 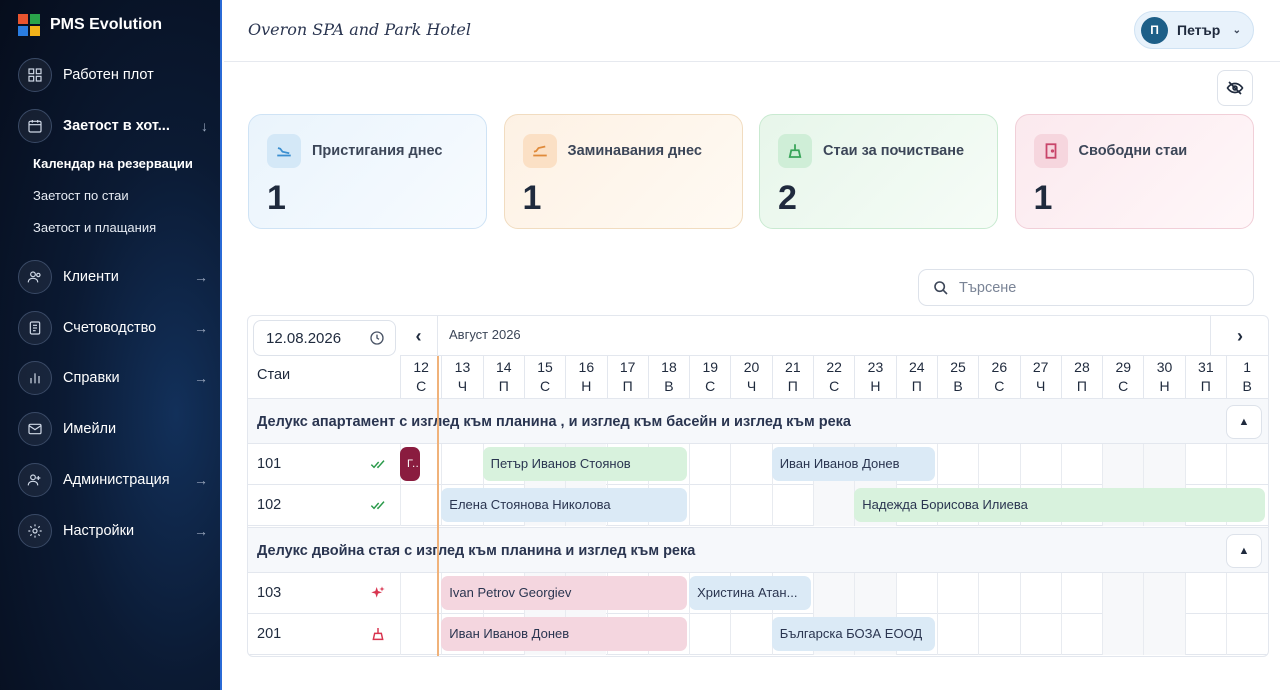 I want to click on sidebar-item-0: Работен плот, so click(x=113, y=75).